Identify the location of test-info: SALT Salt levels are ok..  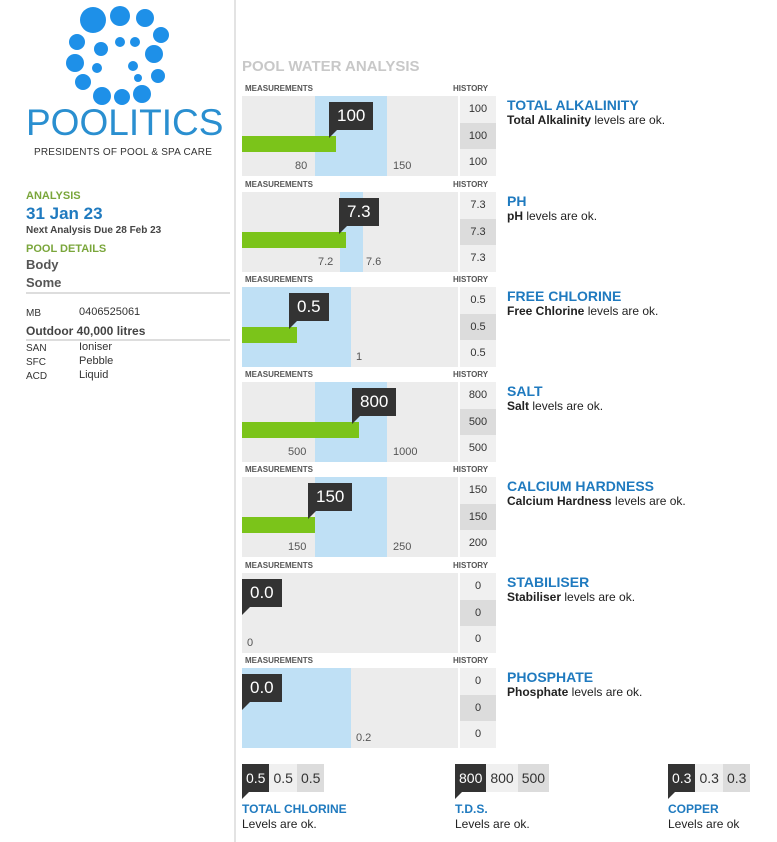
(634, 391).